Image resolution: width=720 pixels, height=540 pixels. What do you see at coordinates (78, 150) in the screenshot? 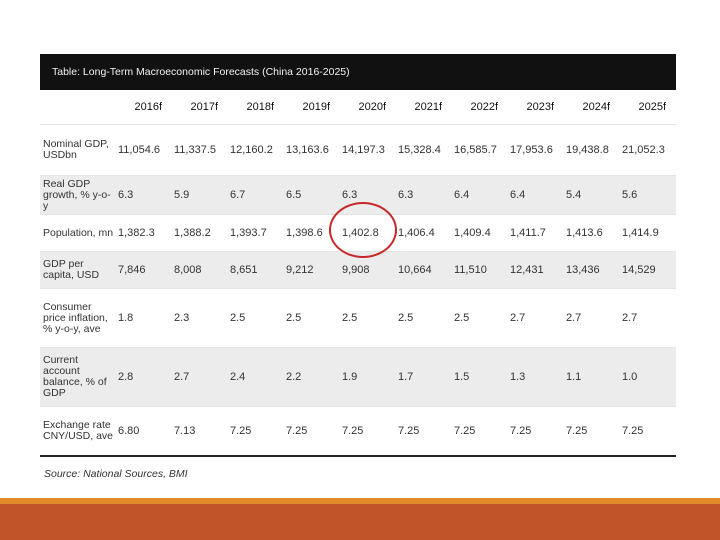
I see `row-label: Nominal GDP, USDbn` at bounding box center [78, 150].